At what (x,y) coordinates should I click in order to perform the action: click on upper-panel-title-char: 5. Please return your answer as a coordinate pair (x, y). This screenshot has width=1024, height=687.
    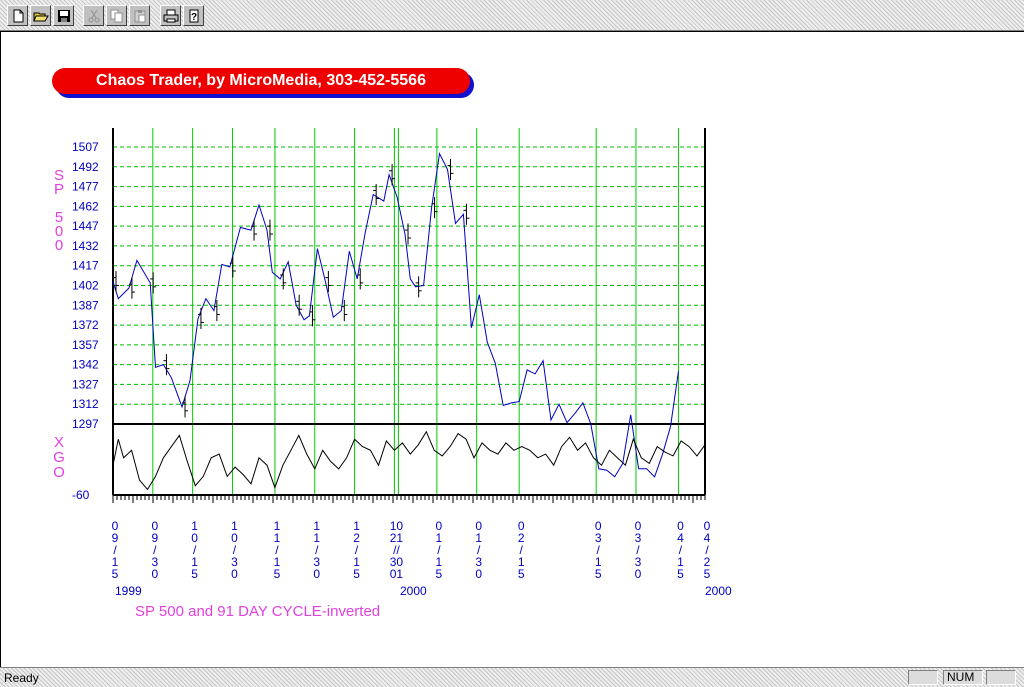
    Looking at the image, I should click on (59, 217).